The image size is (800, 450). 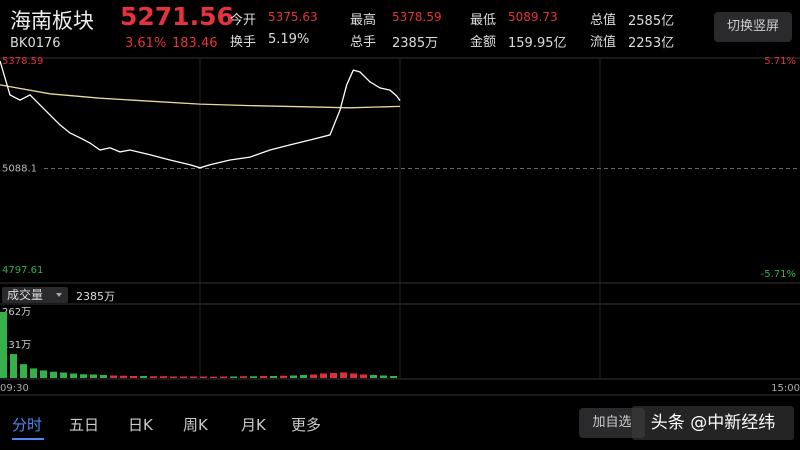 I want to click on tab: 分时, so click(x=27, y=425).